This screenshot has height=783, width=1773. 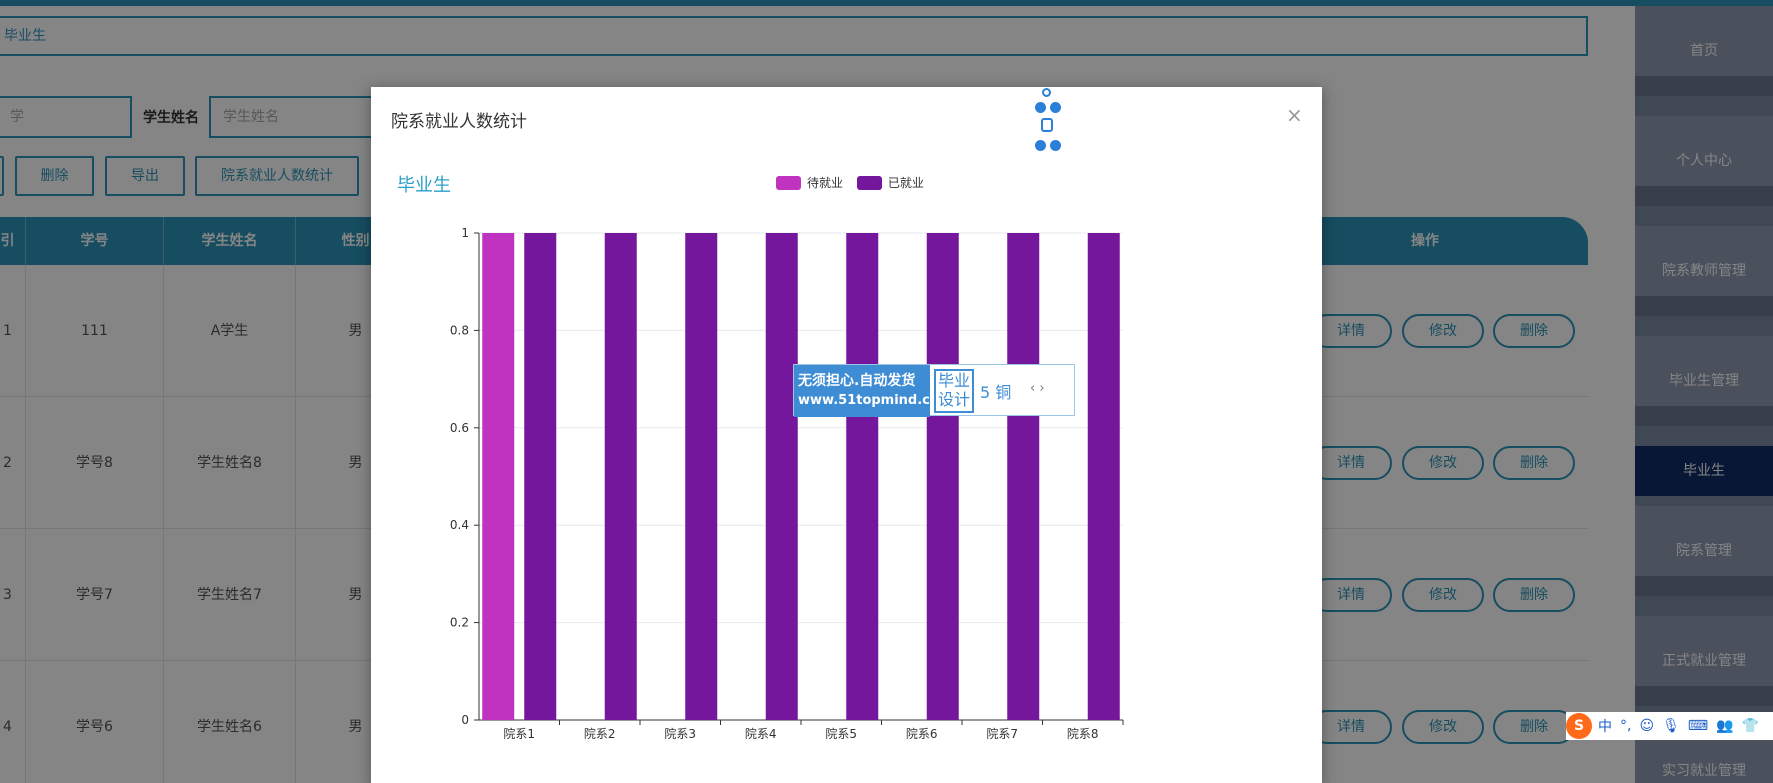 I want to click on sidebar-item-dept-teacher: 院系教师管理, so click(x=1704, y=271).